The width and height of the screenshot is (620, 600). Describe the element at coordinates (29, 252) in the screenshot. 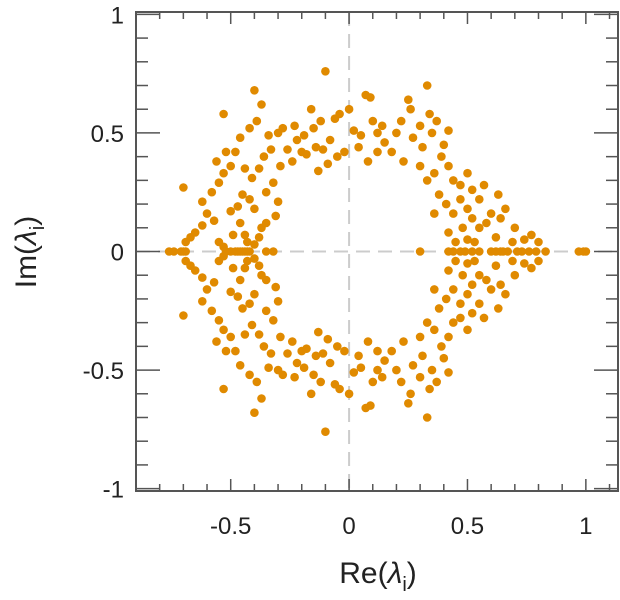

I see `y-axis-label: Im(λi)` at that location.